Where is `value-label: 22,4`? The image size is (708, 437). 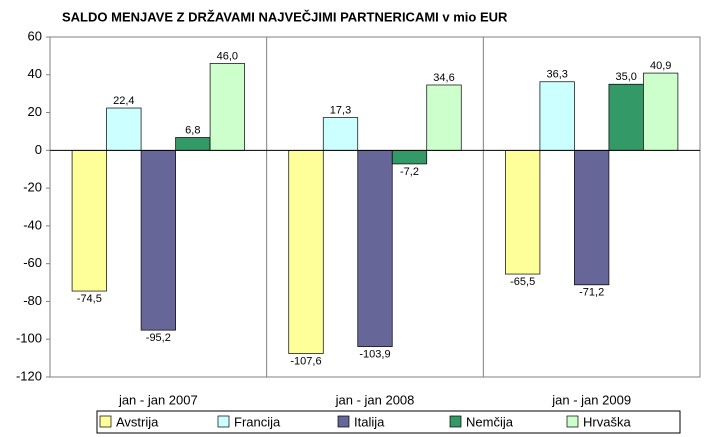
value-label: 22,4 is located at coordinates (123, 101).